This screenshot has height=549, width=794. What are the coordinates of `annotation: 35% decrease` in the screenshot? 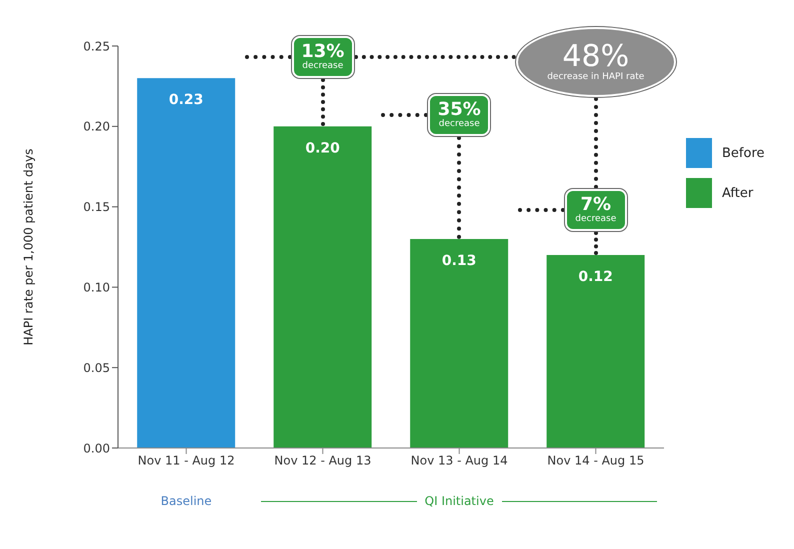 It's located at (459, 114).